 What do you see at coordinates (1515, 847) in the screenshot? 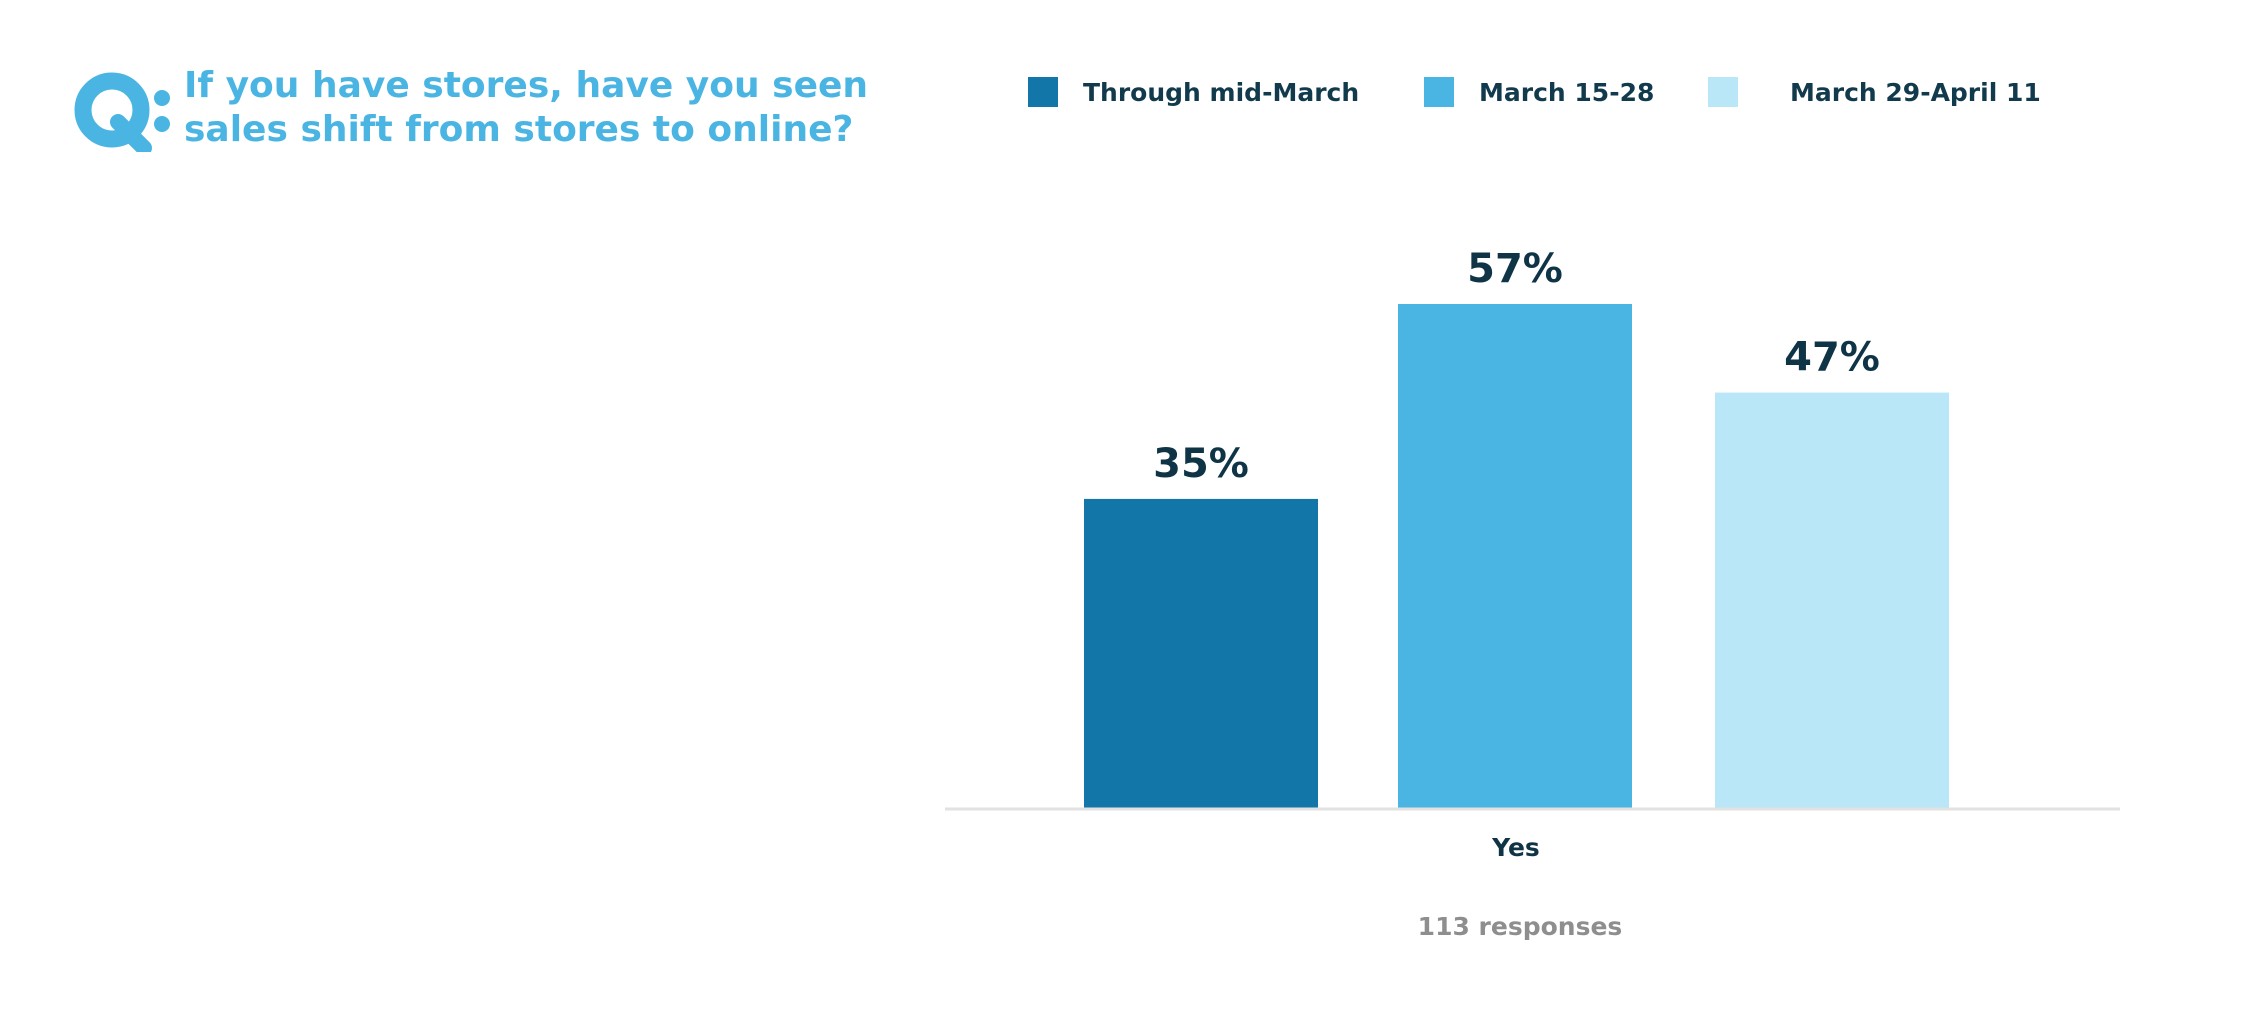
I see `category-label-yes: Yes` at bounding box center [1515, 847].